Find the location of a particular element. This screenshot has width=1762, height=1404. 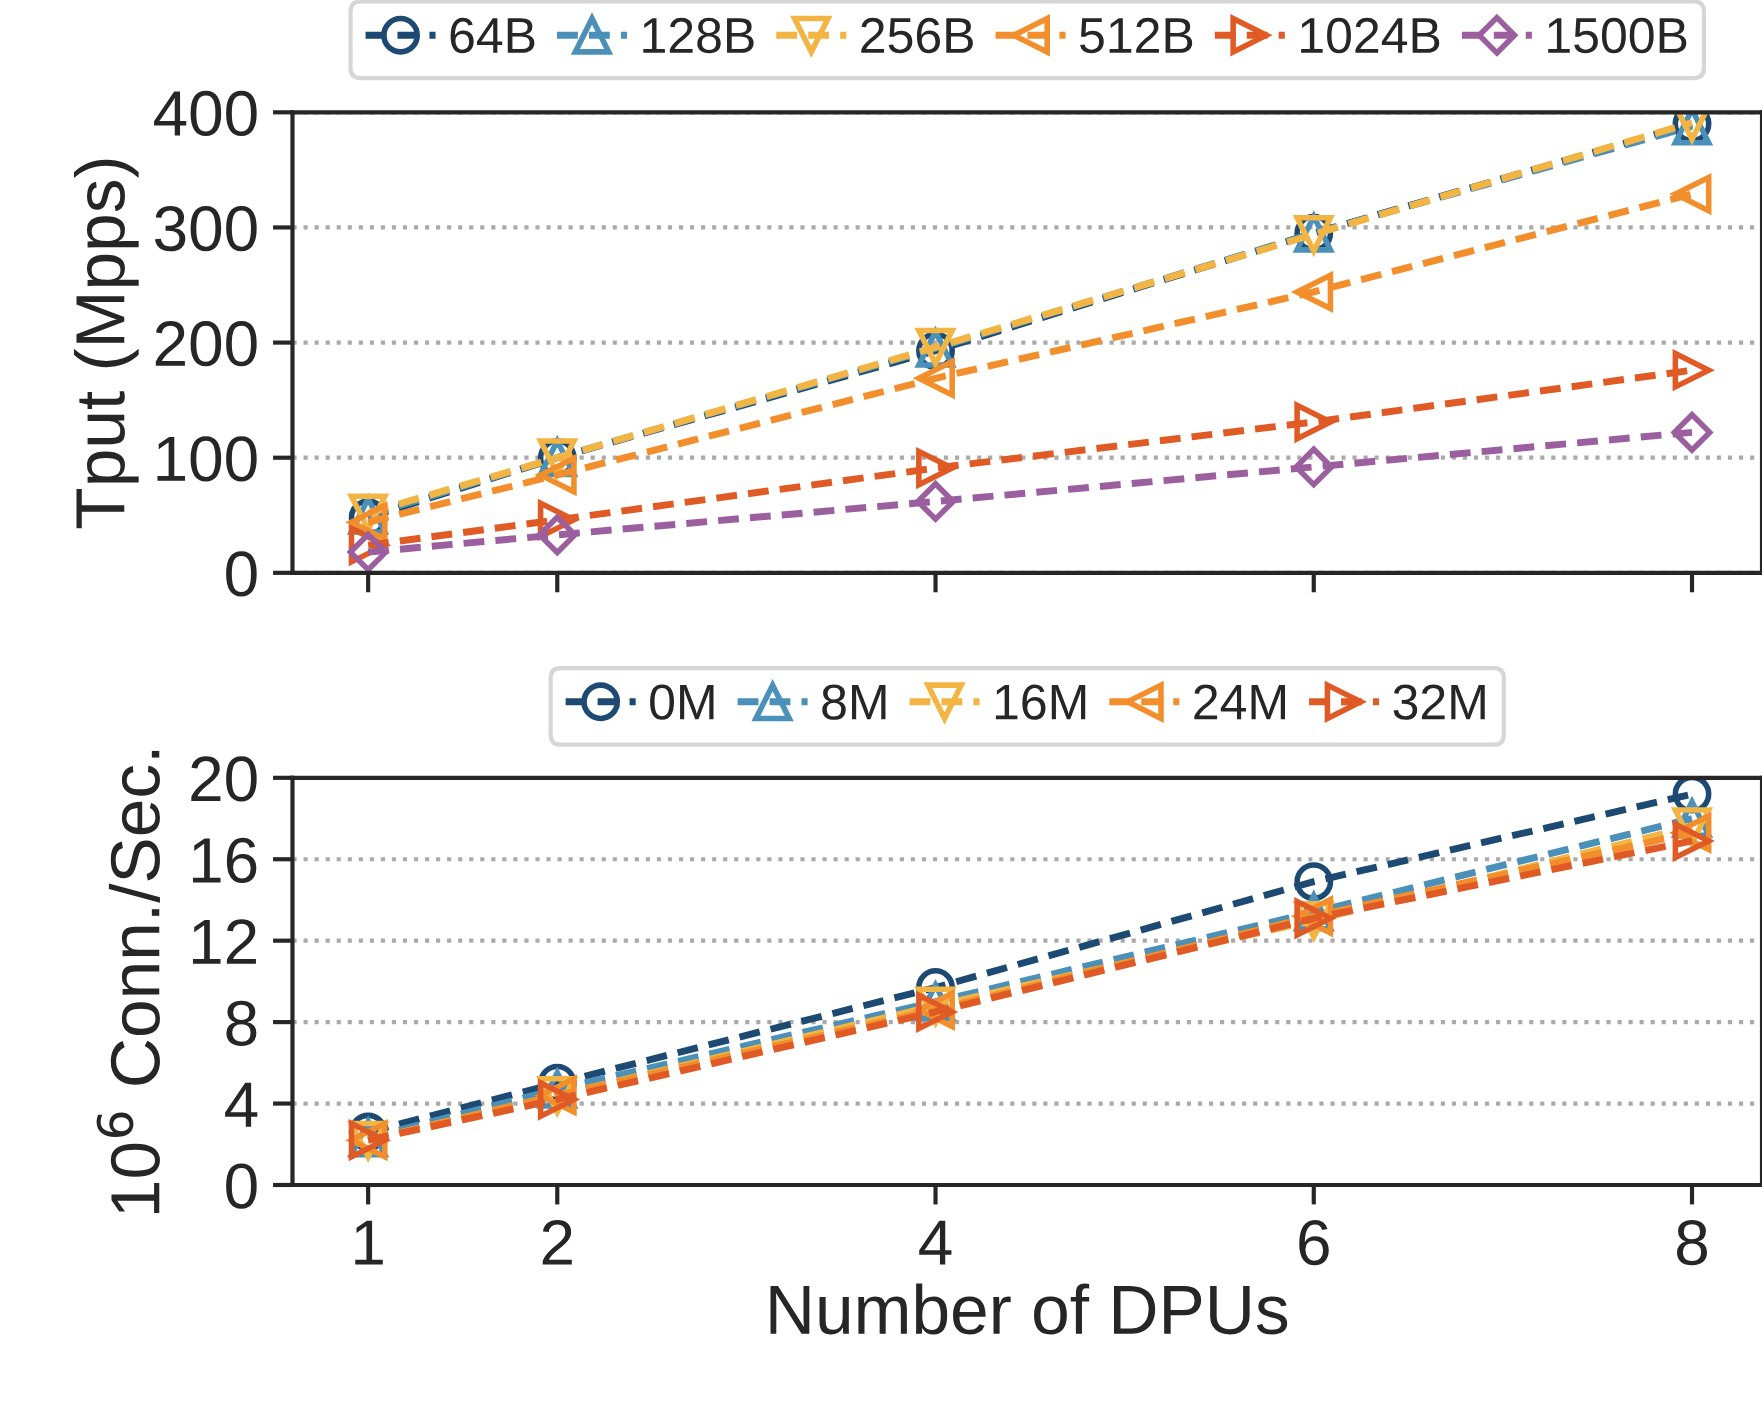

x-tick-label: 1 is located at coordinates (369, 1242).